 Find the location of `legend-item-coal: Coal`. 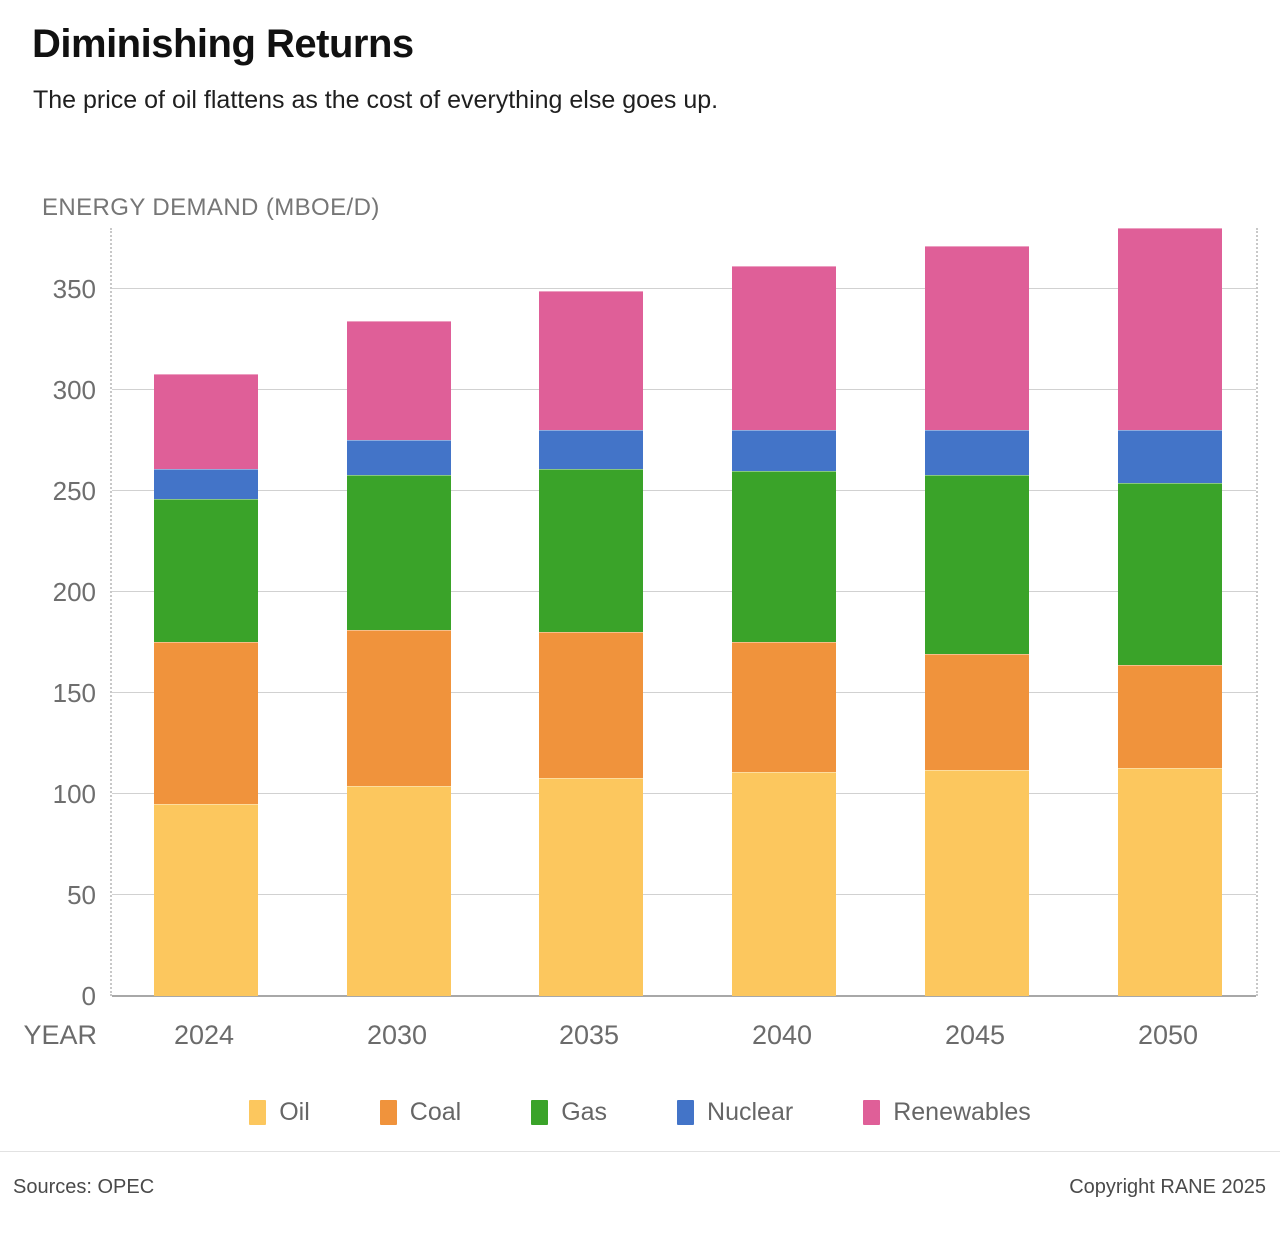

legend-item-coal: Coal is located at coordinates (420, 1112).